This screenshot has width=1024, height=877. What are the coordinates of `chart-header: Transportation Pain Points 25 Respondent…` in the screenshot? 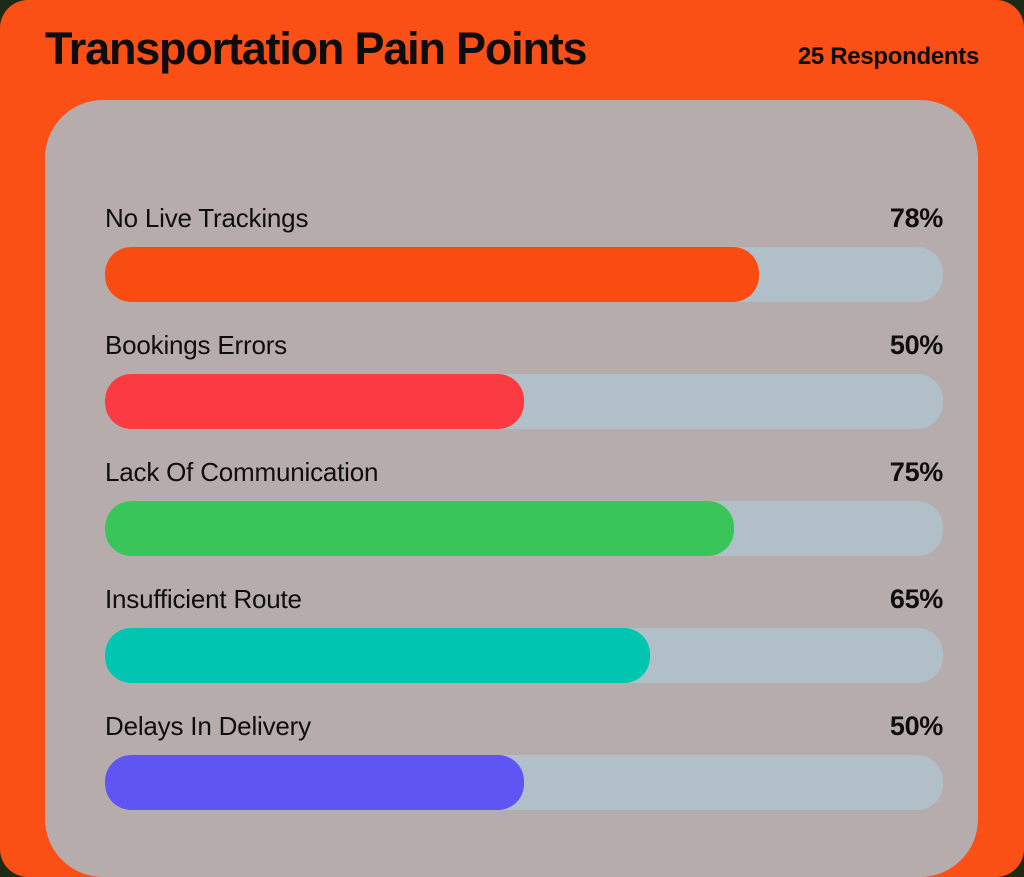 It's located at (512, 50).